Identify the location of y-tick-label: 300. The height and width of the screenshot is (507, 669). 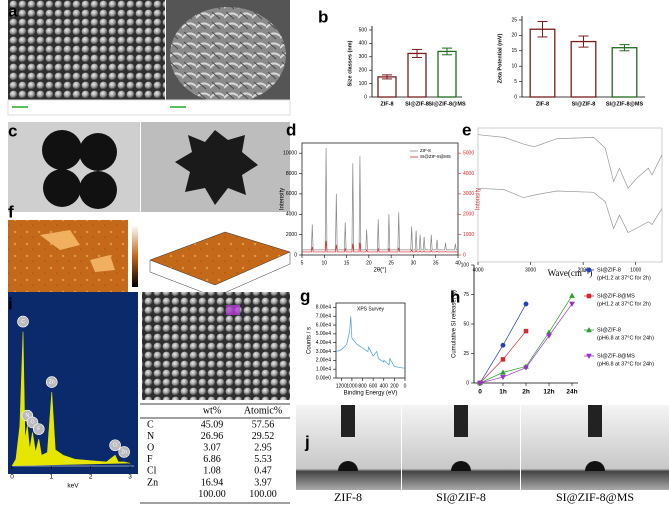
(363, 57).